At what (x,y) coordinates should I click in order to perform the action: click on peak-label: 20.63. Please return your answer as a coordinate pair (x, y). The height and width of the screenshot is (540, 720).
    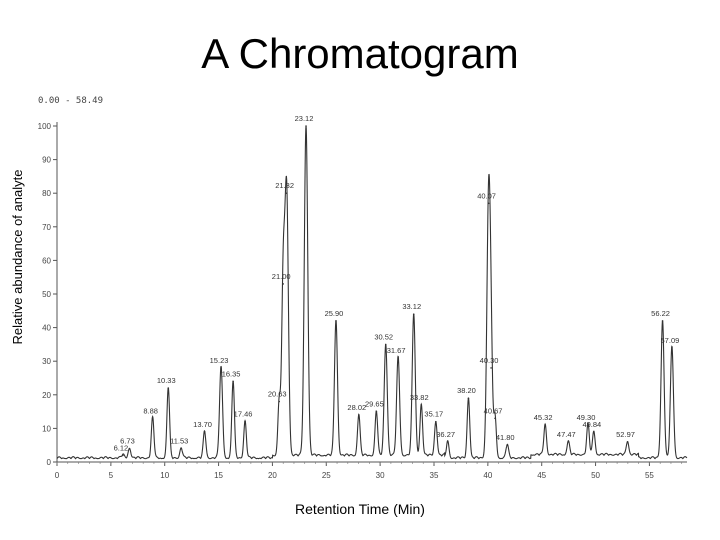
    Looking at the image, I should click on (277, 394).